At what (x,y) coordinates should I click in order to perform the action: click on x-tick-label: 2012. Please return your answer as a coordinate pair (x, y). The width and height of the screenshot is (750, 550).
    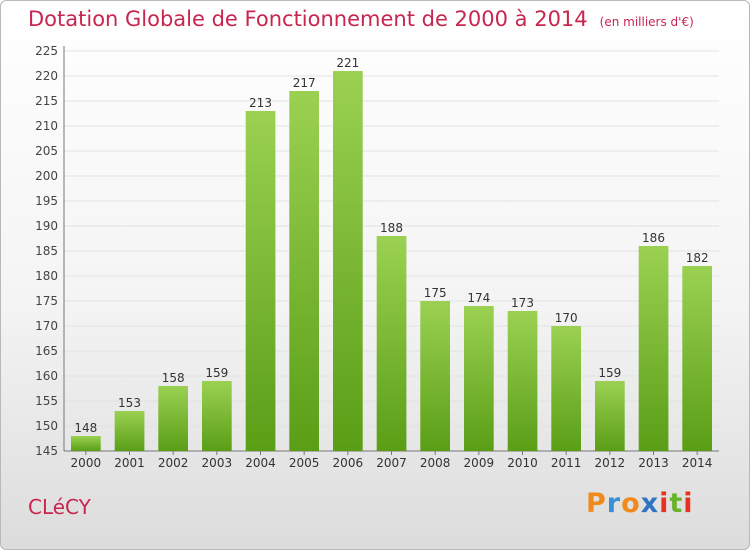
    Looking at the image, I should click on (610, 463).